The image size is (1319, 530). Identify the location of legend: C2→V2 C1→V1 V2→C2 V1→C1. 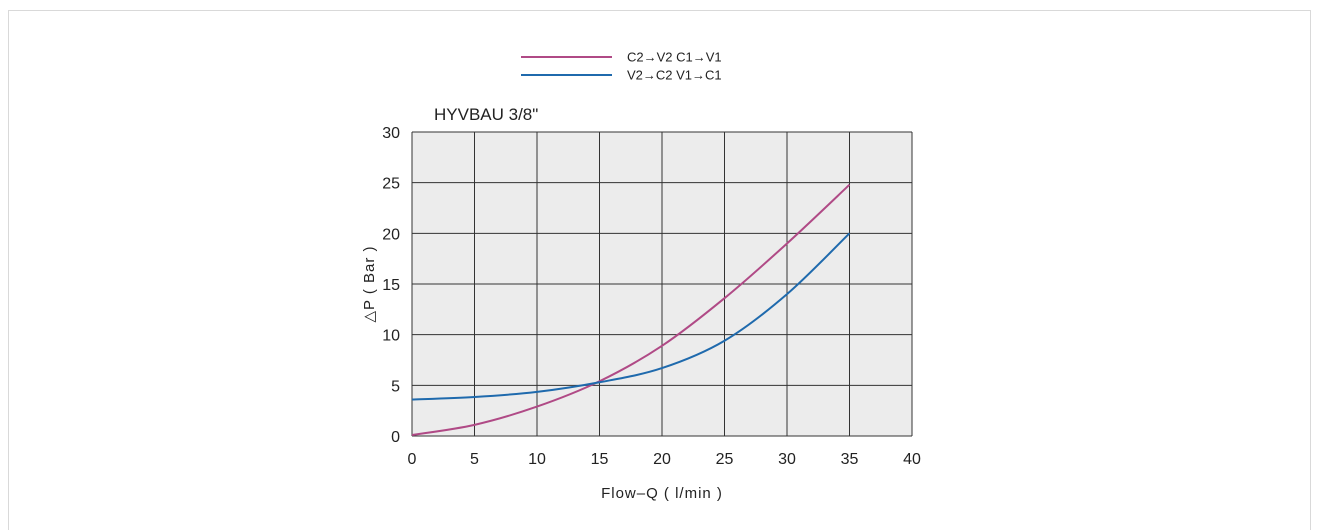
(621, 66).